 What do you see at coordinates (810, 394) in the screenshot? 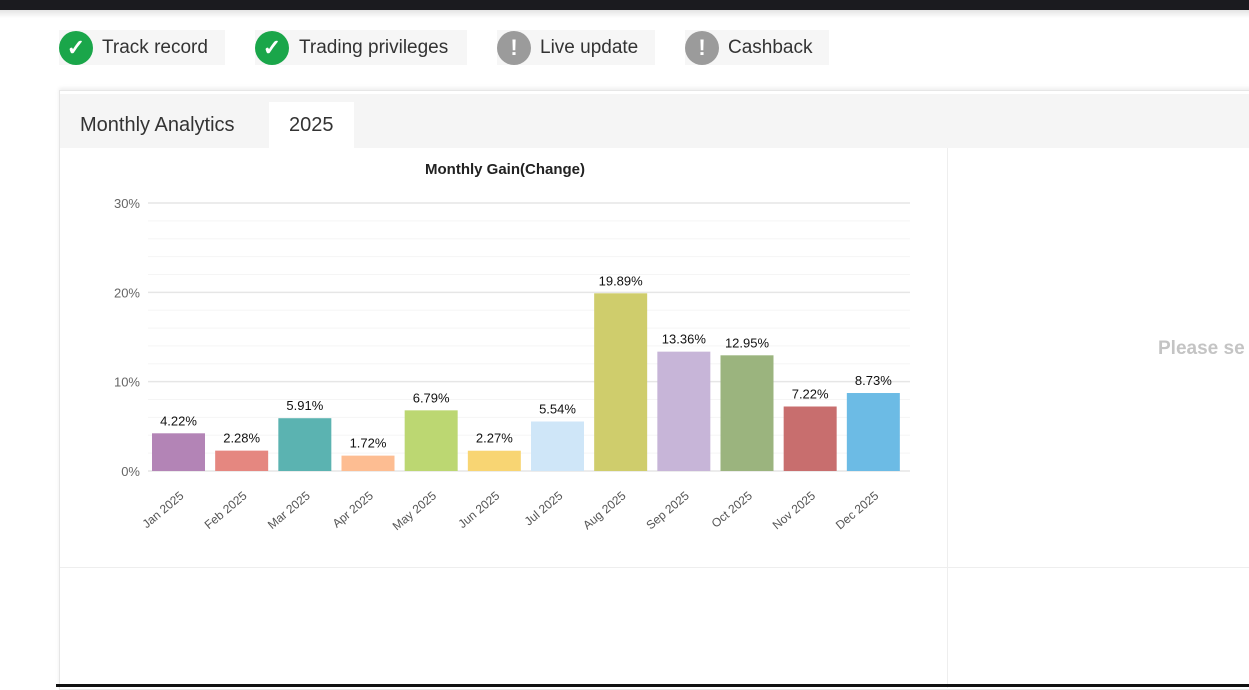
I see `data-label: 7.22%` at bounding box center [810, 394].